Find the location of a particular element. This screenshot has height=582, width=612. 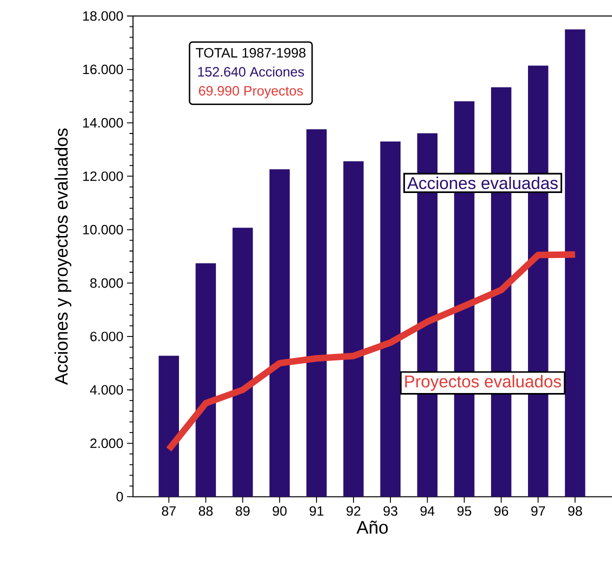

text: Proyectos evaluados is located at coordinates (483, 383).